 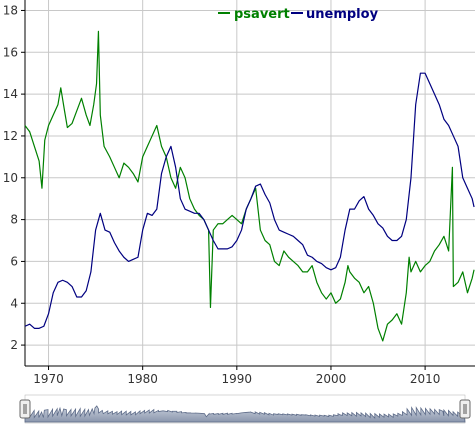 I want to click on x-tick-label: 2010, so click(x=425, y=379).